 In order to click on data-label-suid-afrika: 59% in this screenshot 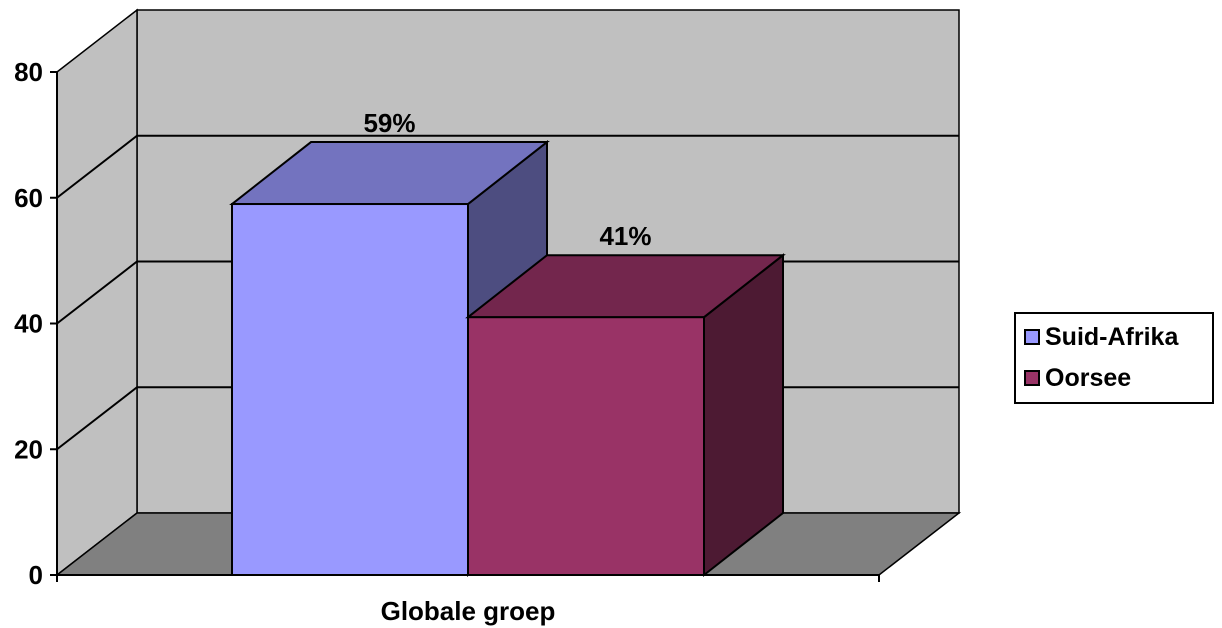, I will do `click(389, 123)`.